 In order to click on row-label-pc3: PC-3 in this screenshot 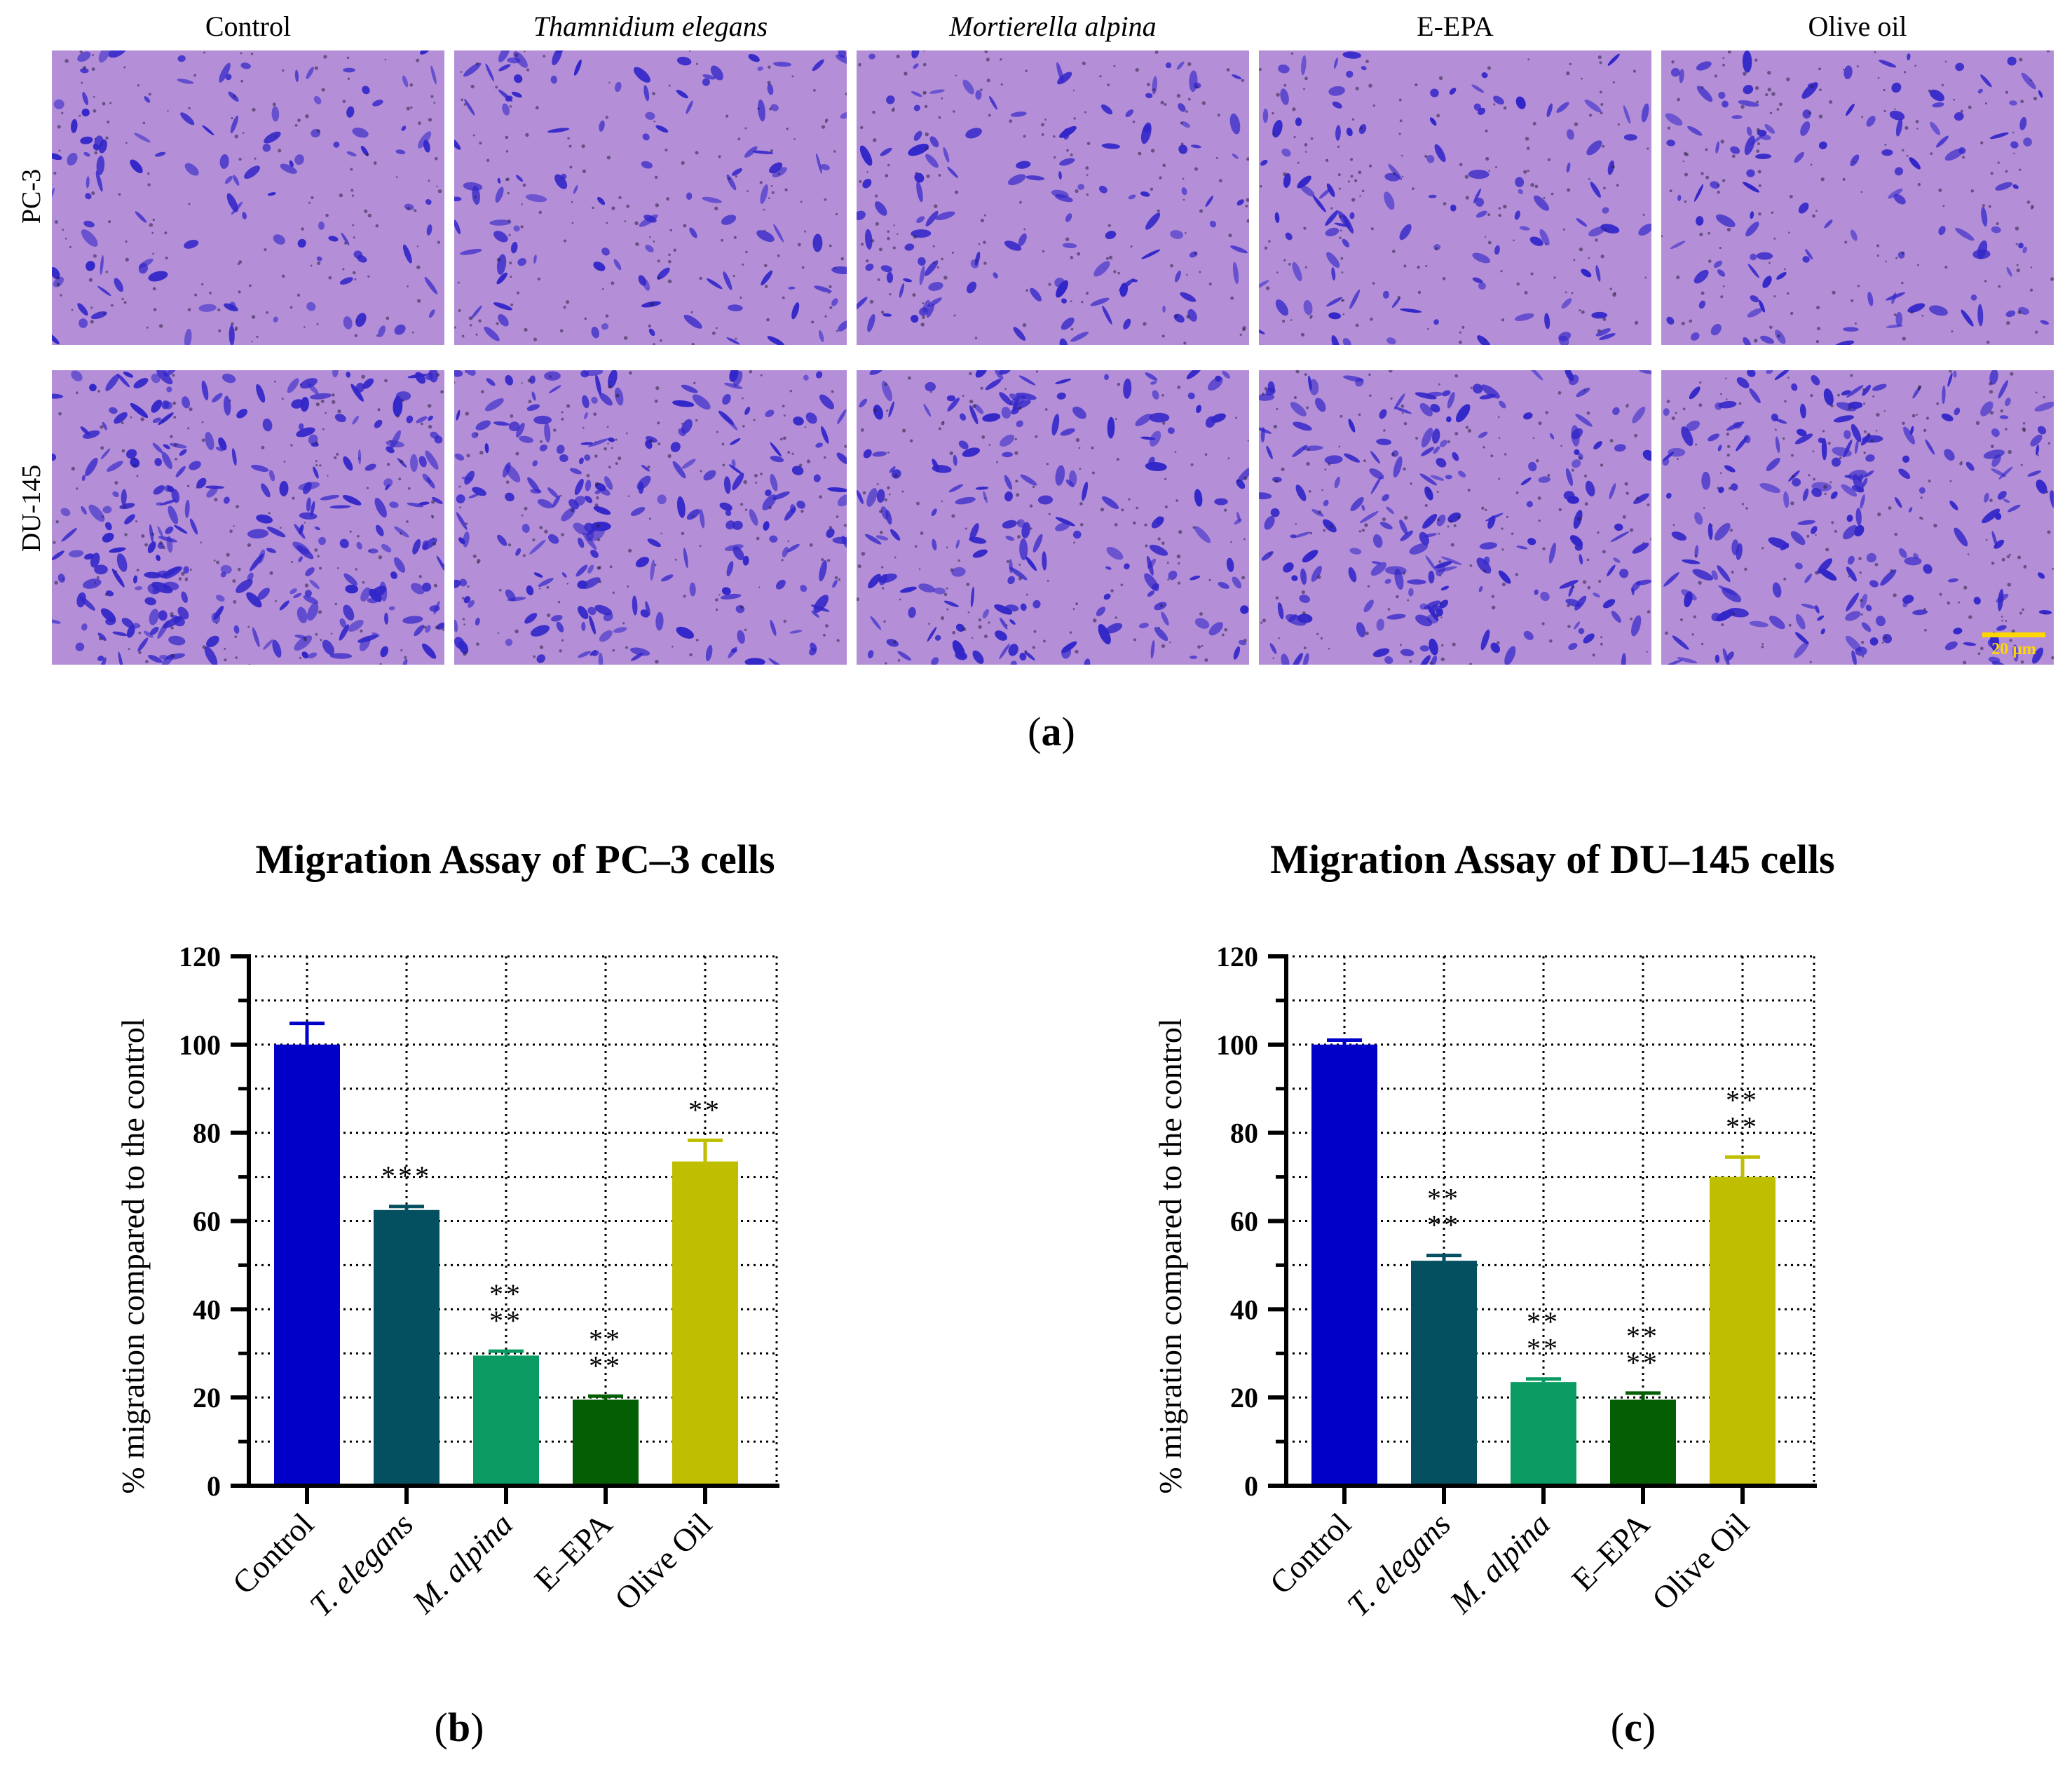, I will do `click(31, 196)`.